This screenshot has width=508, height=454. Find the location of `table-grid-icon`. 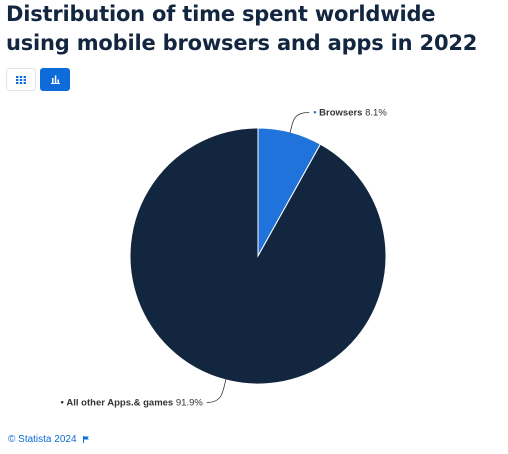

table-grid-icon is located at coordinates (21, 79).